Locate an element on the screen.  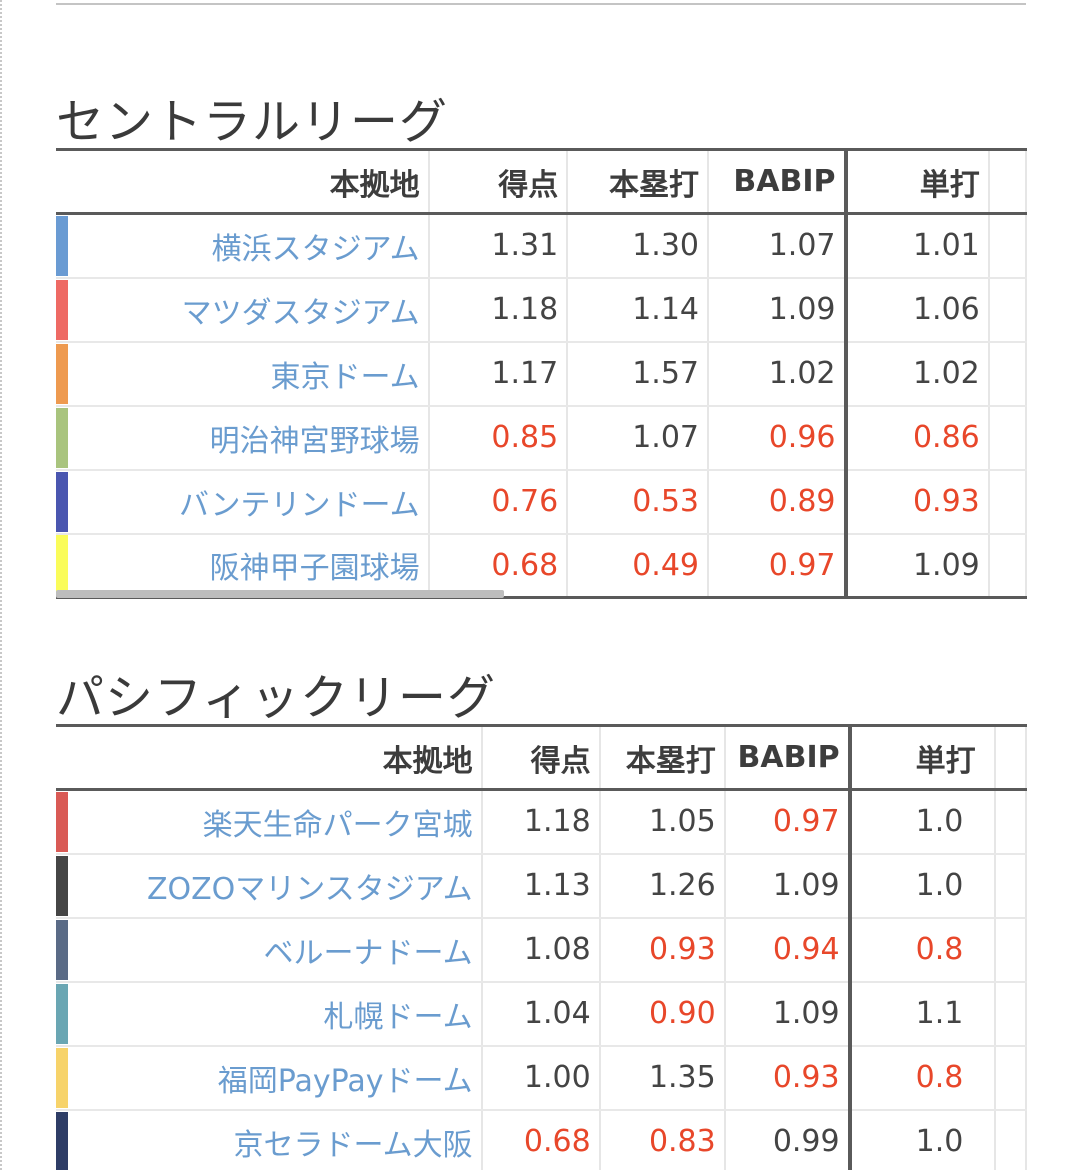
table-row: 京セラドーム大阪 0.68 0.83 0.99 1.0 is located at coordinates (541, 1139).